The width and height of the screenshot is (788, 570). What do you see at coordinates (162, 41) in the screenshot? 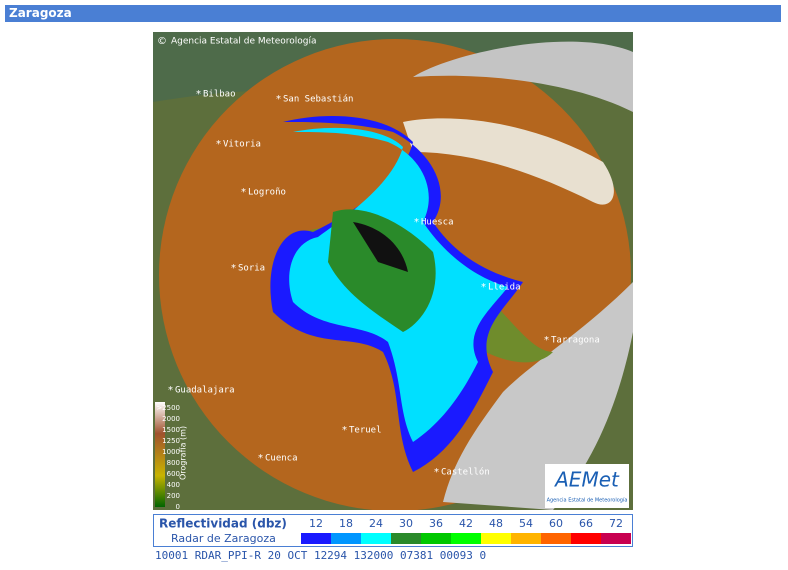
I see `copyright-symbol: ©` at bounding box center [162, 41].